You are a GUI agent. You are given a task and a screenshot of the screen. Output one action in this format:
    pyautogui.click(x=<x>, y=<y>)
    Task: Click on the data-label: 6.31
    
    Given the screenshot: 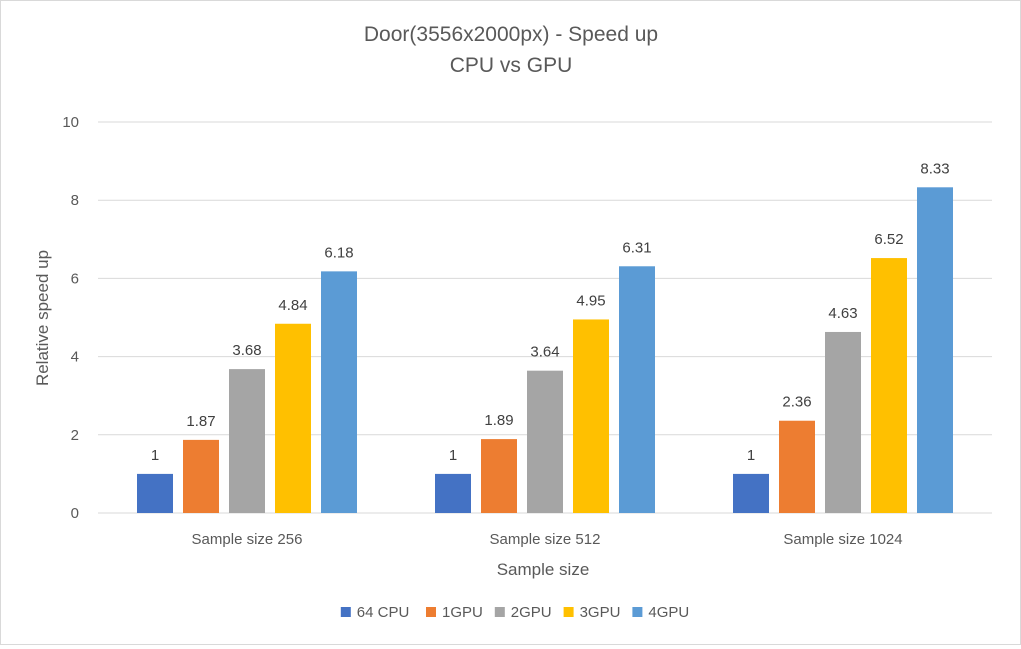 What is the action you would take?
    pyautogui.click(x=636, y=247)
    